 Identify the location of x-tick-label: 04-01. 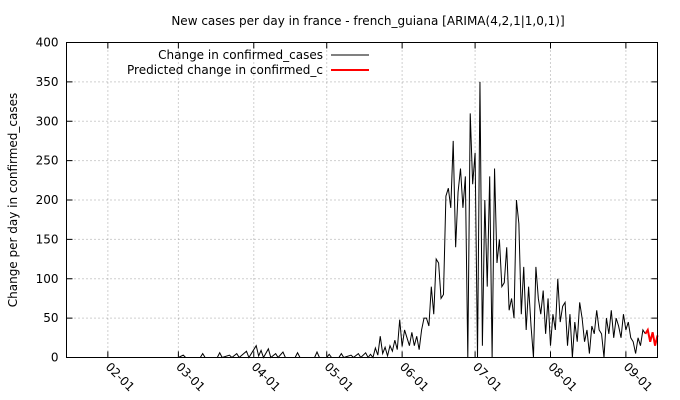
(266, 377).